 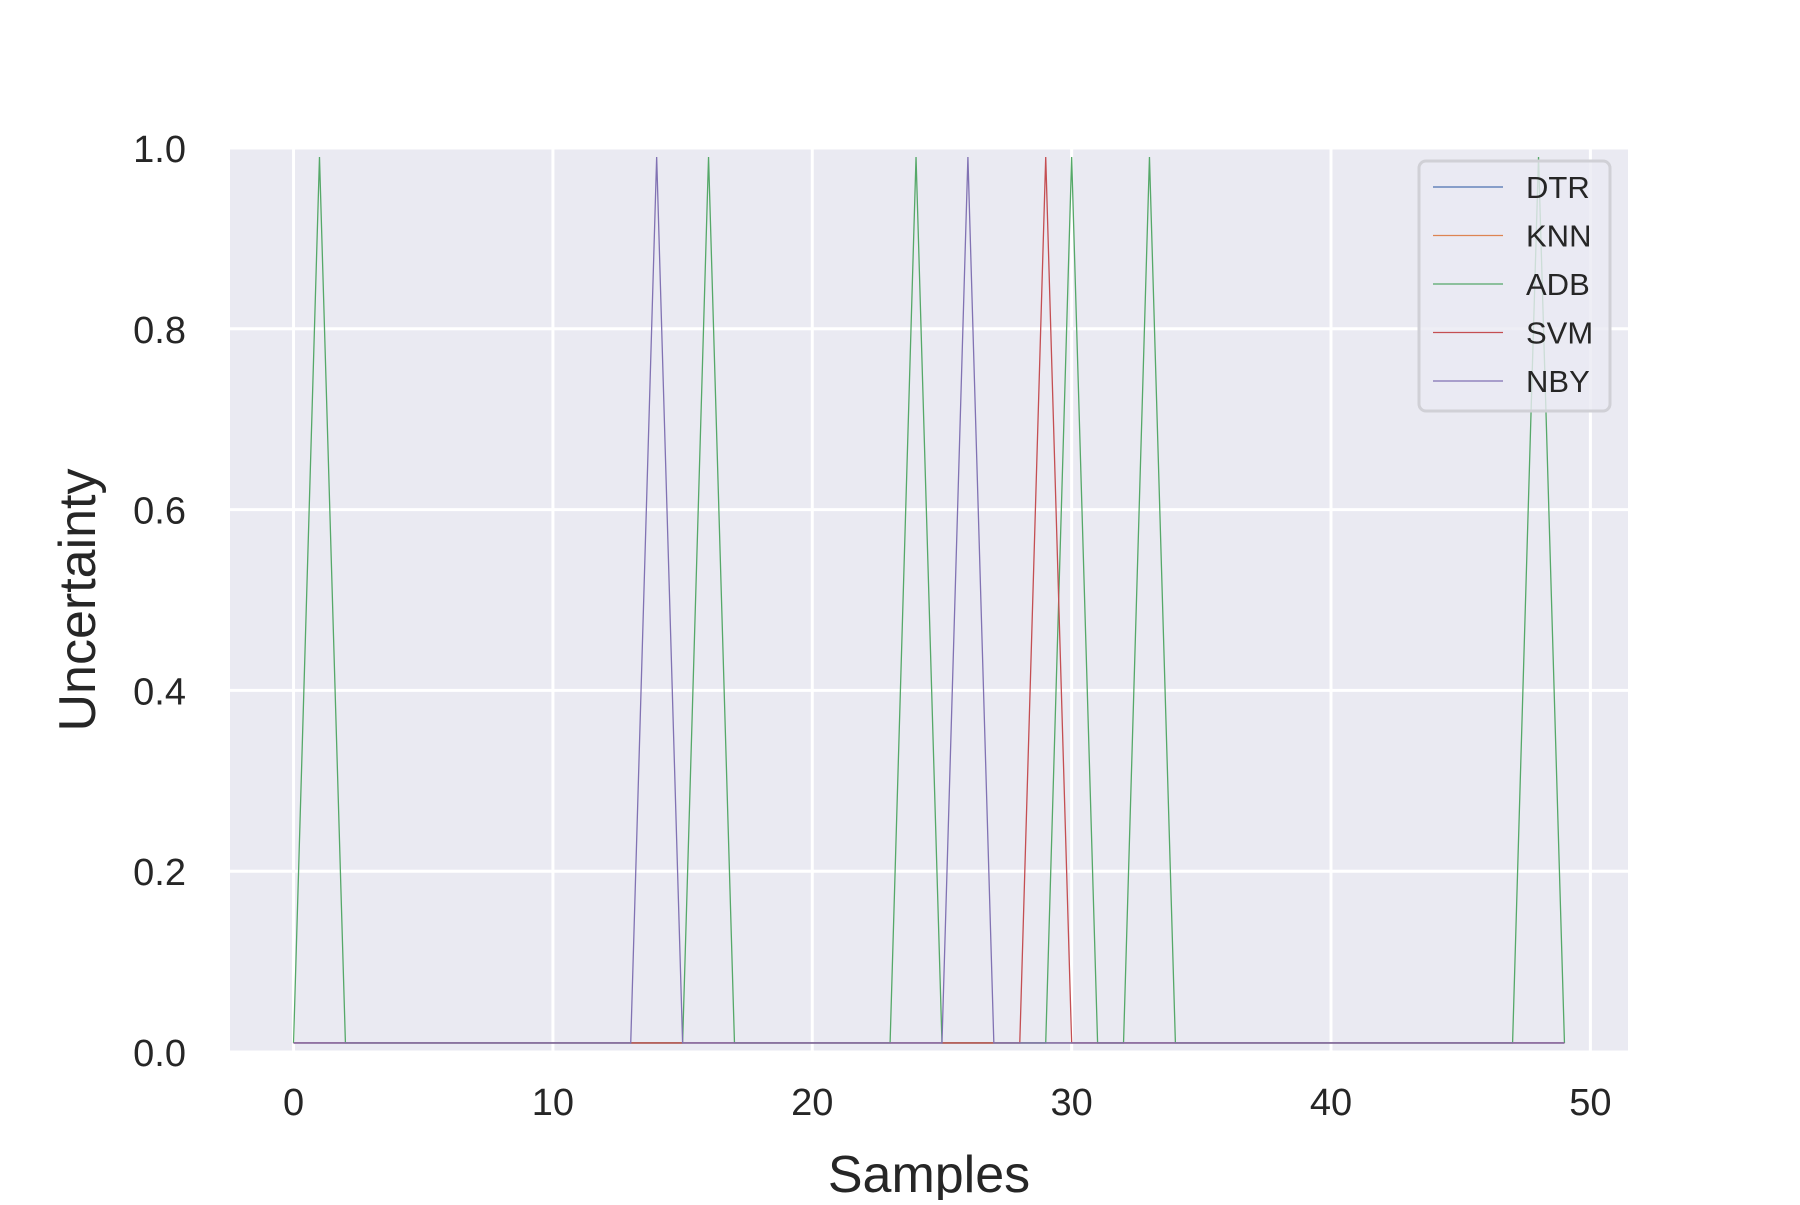 I want to click on y-tick-label: 0.8, so click(x=159, y=331).